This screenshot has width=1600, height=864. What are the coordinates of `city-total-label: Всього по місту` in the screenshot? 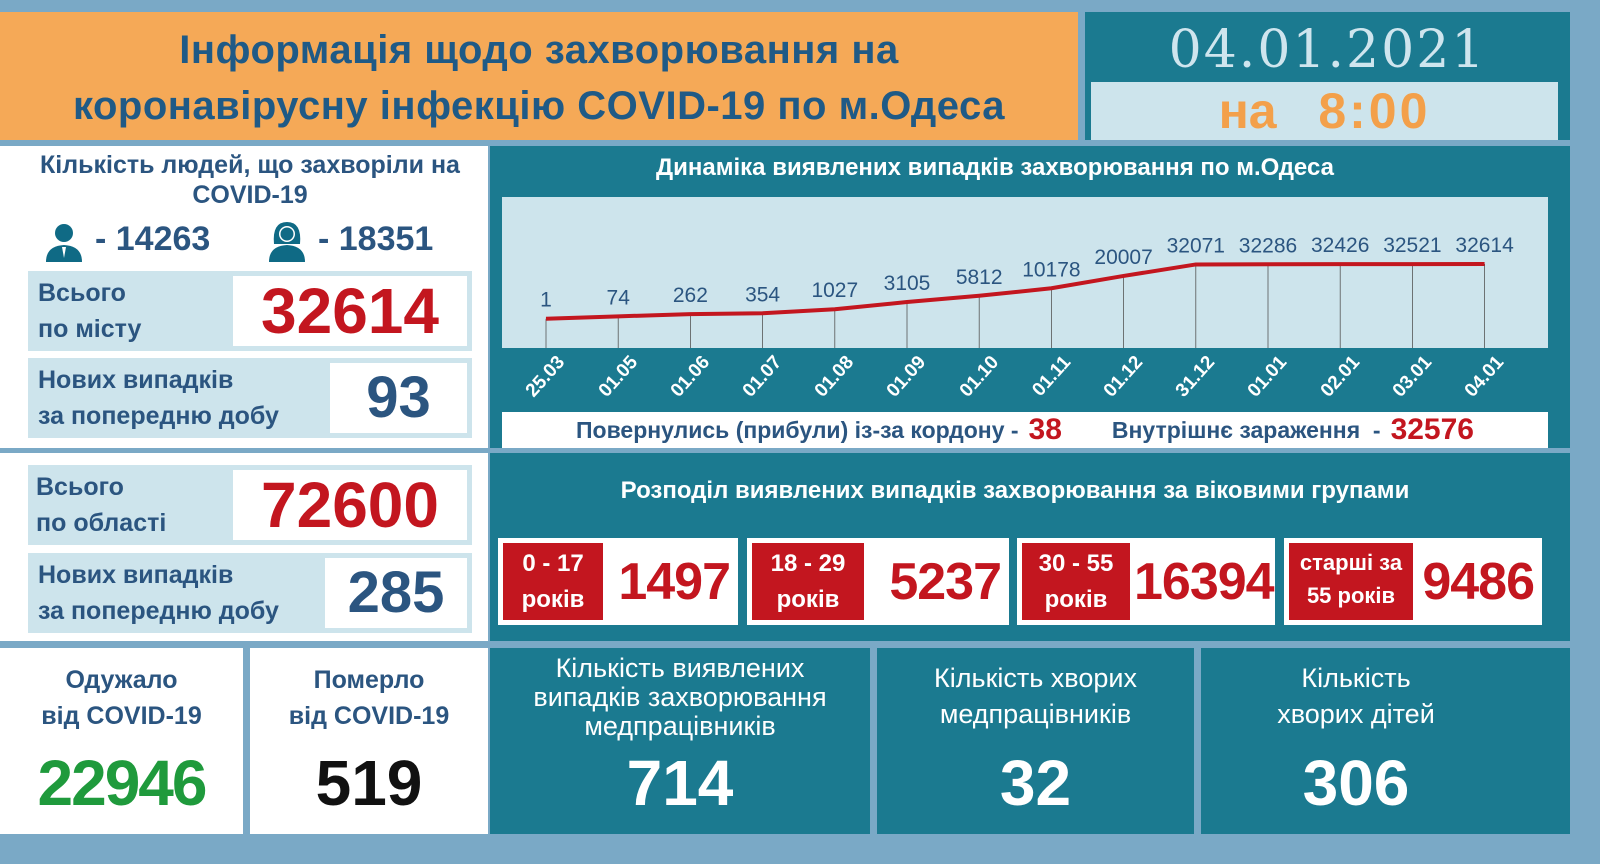 It's located at (89, 311).